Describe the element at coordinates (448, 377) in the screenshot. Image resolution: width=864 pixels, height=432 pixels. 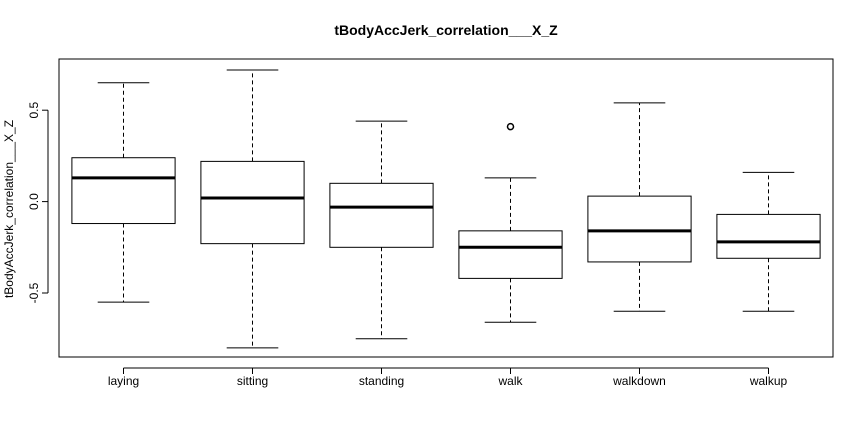
I see `x-axis: laying sitting standing walk walkdown walkup` at that location.